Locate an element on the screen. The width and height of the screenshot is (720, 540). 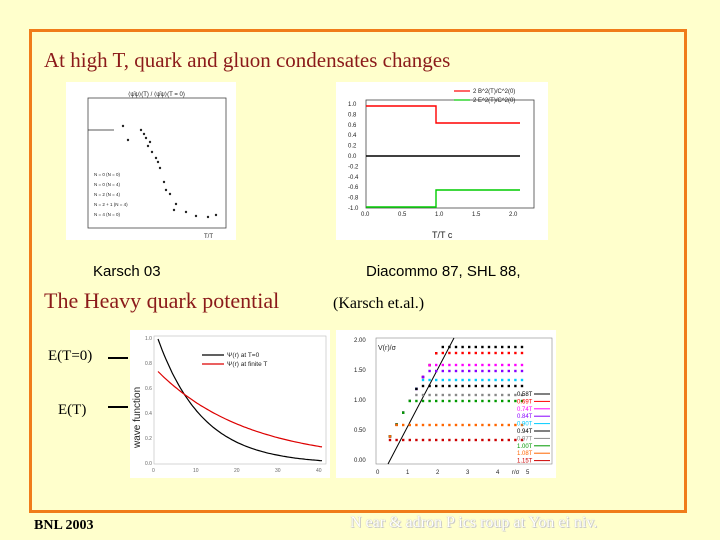
diacommo-xlabel: T/T c is located at coordinates (442, 235).